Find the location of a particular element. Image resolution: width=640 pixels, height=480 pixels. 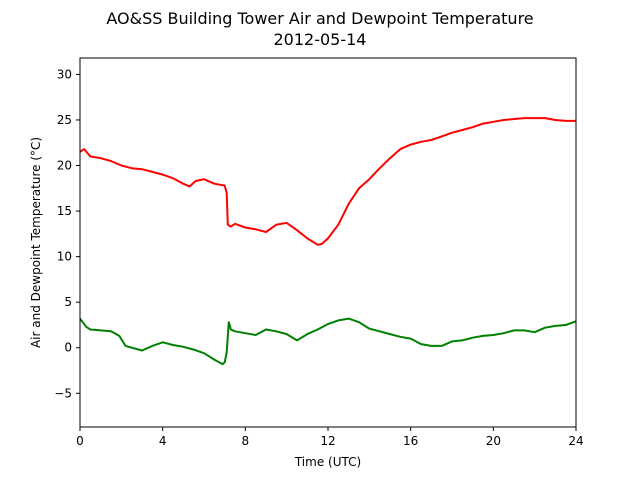

y-tick-label: 10 is located at coordinates (64, 257).